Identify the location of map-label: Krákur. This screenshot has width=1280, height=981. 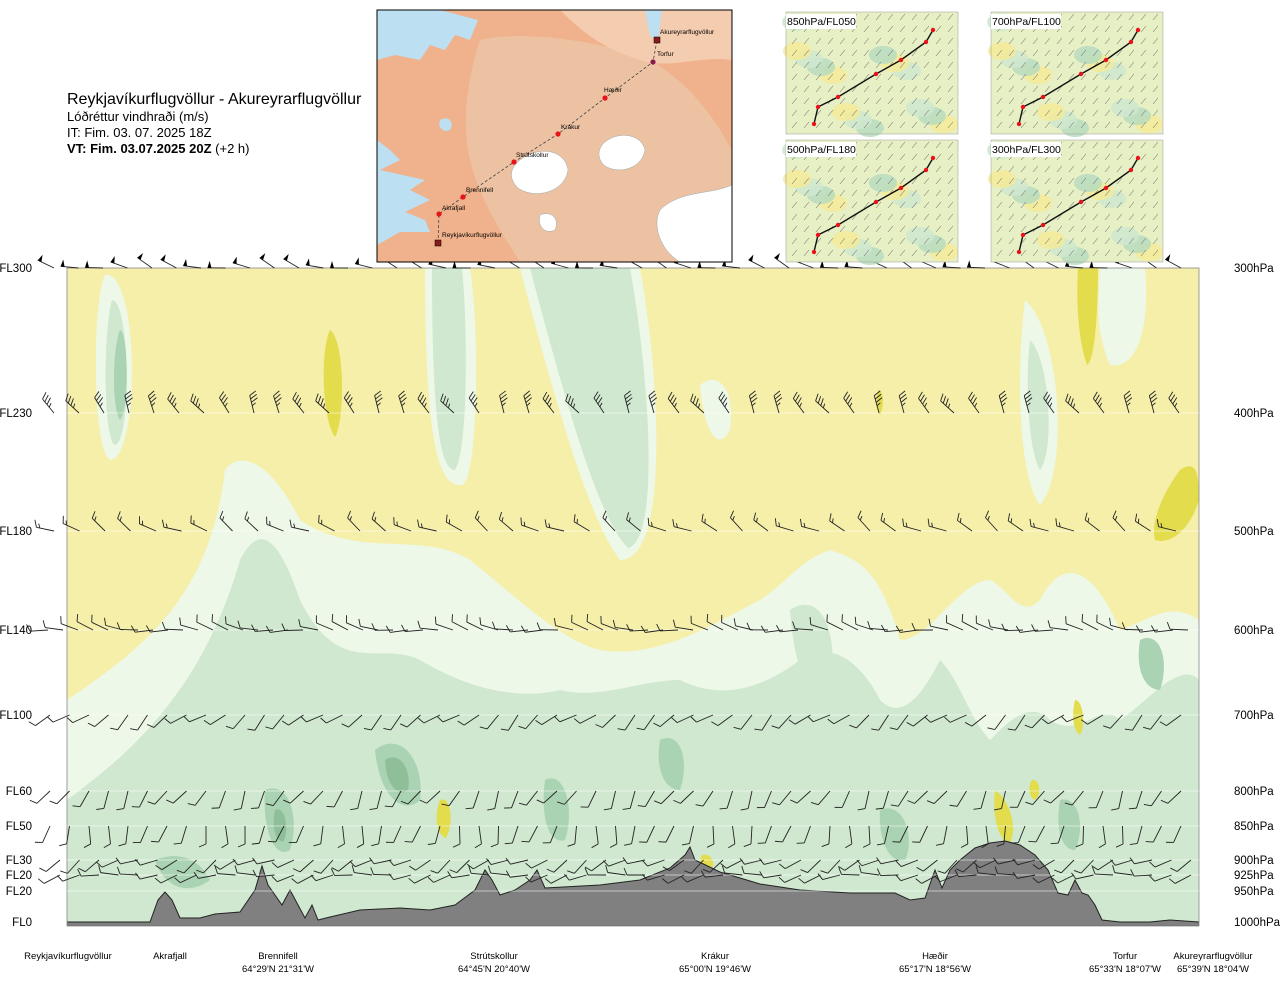
(571, 127).